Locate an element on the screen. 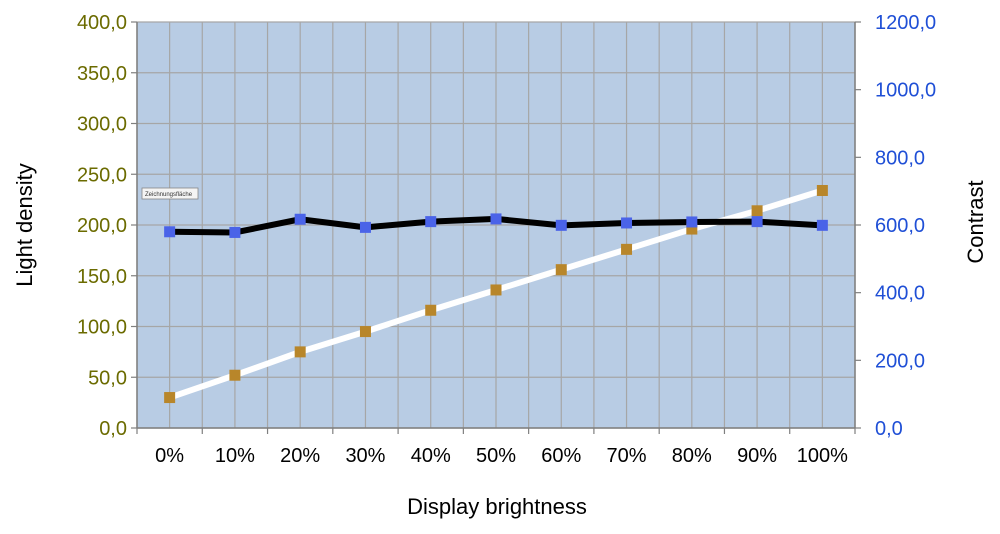 The image size is (1000, 534). x-tick-label: 70% is located at coordinates (627, 456).